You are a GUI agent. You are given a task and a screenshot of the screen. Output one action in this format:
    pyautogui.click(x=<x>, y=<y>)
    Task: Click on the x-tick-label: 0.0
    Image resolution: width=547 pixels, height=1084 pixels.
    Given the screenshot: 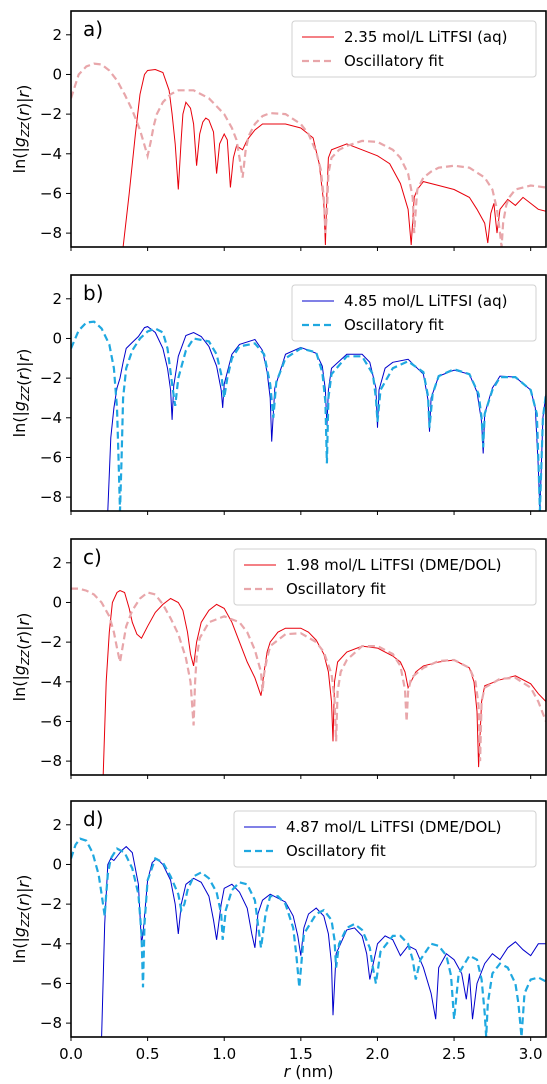 What is the action you would take?
    pyautogui.click(x=71, y=1054)
    